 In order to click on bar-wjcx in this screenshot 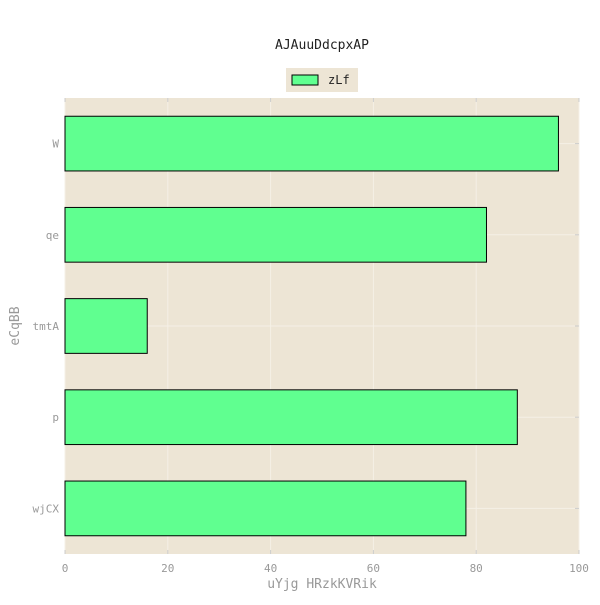, I will do `click(265, 508)`.